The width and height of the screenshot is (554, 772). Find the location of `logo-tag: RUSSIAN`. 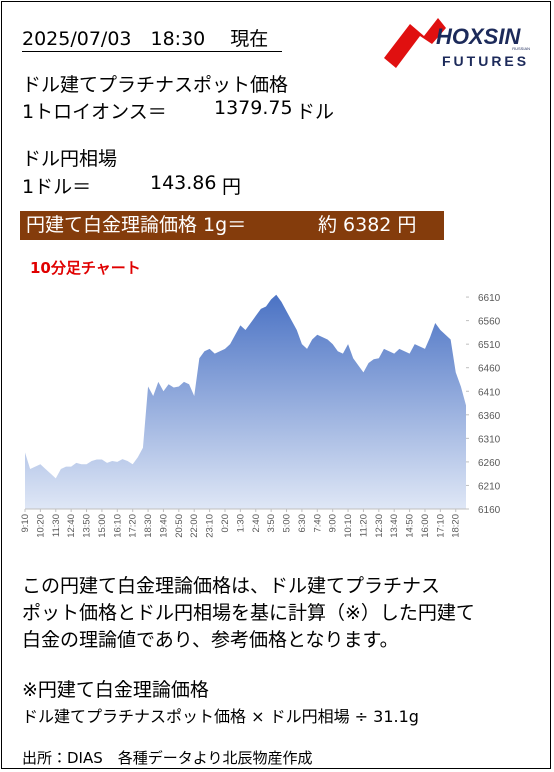

logo-tag: RUSSIAN is located at coordinates (521, 48).